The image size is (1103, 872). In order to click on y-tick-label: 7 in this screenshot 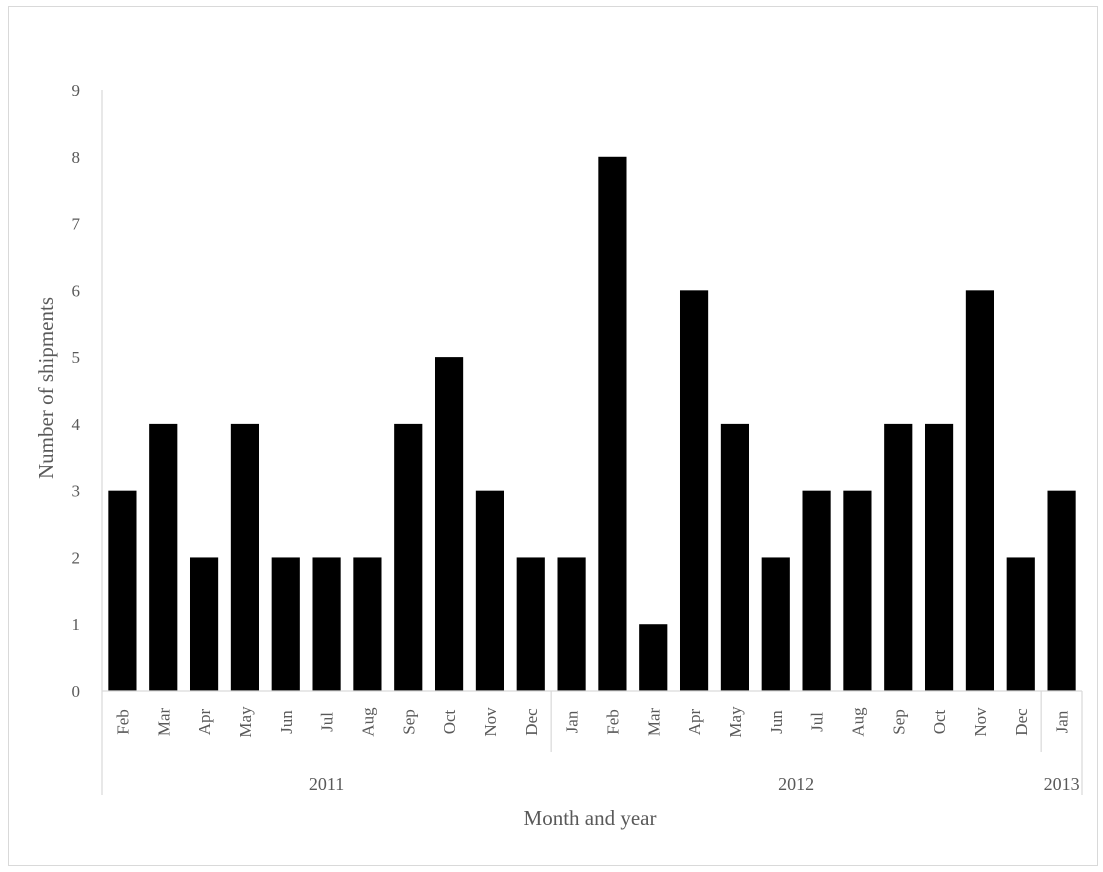, I will do `click(76, 224)`.